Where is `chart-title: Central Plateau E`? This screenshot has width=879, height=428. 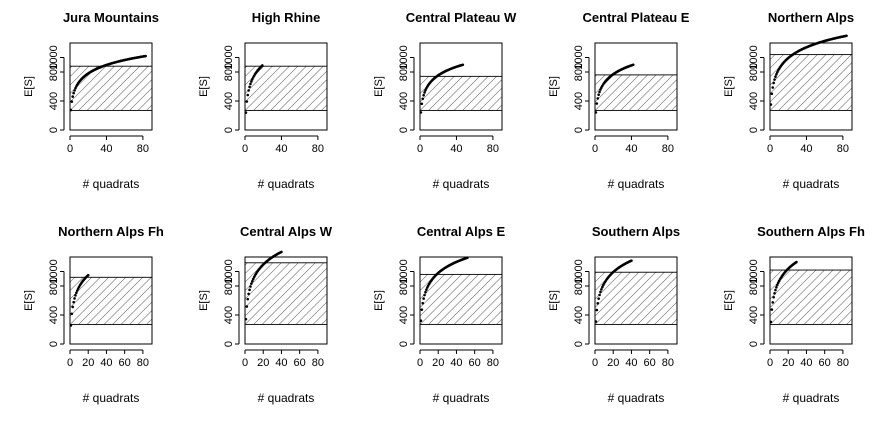 chart-title: Central Plateau E is located at coordinates (636, 17).